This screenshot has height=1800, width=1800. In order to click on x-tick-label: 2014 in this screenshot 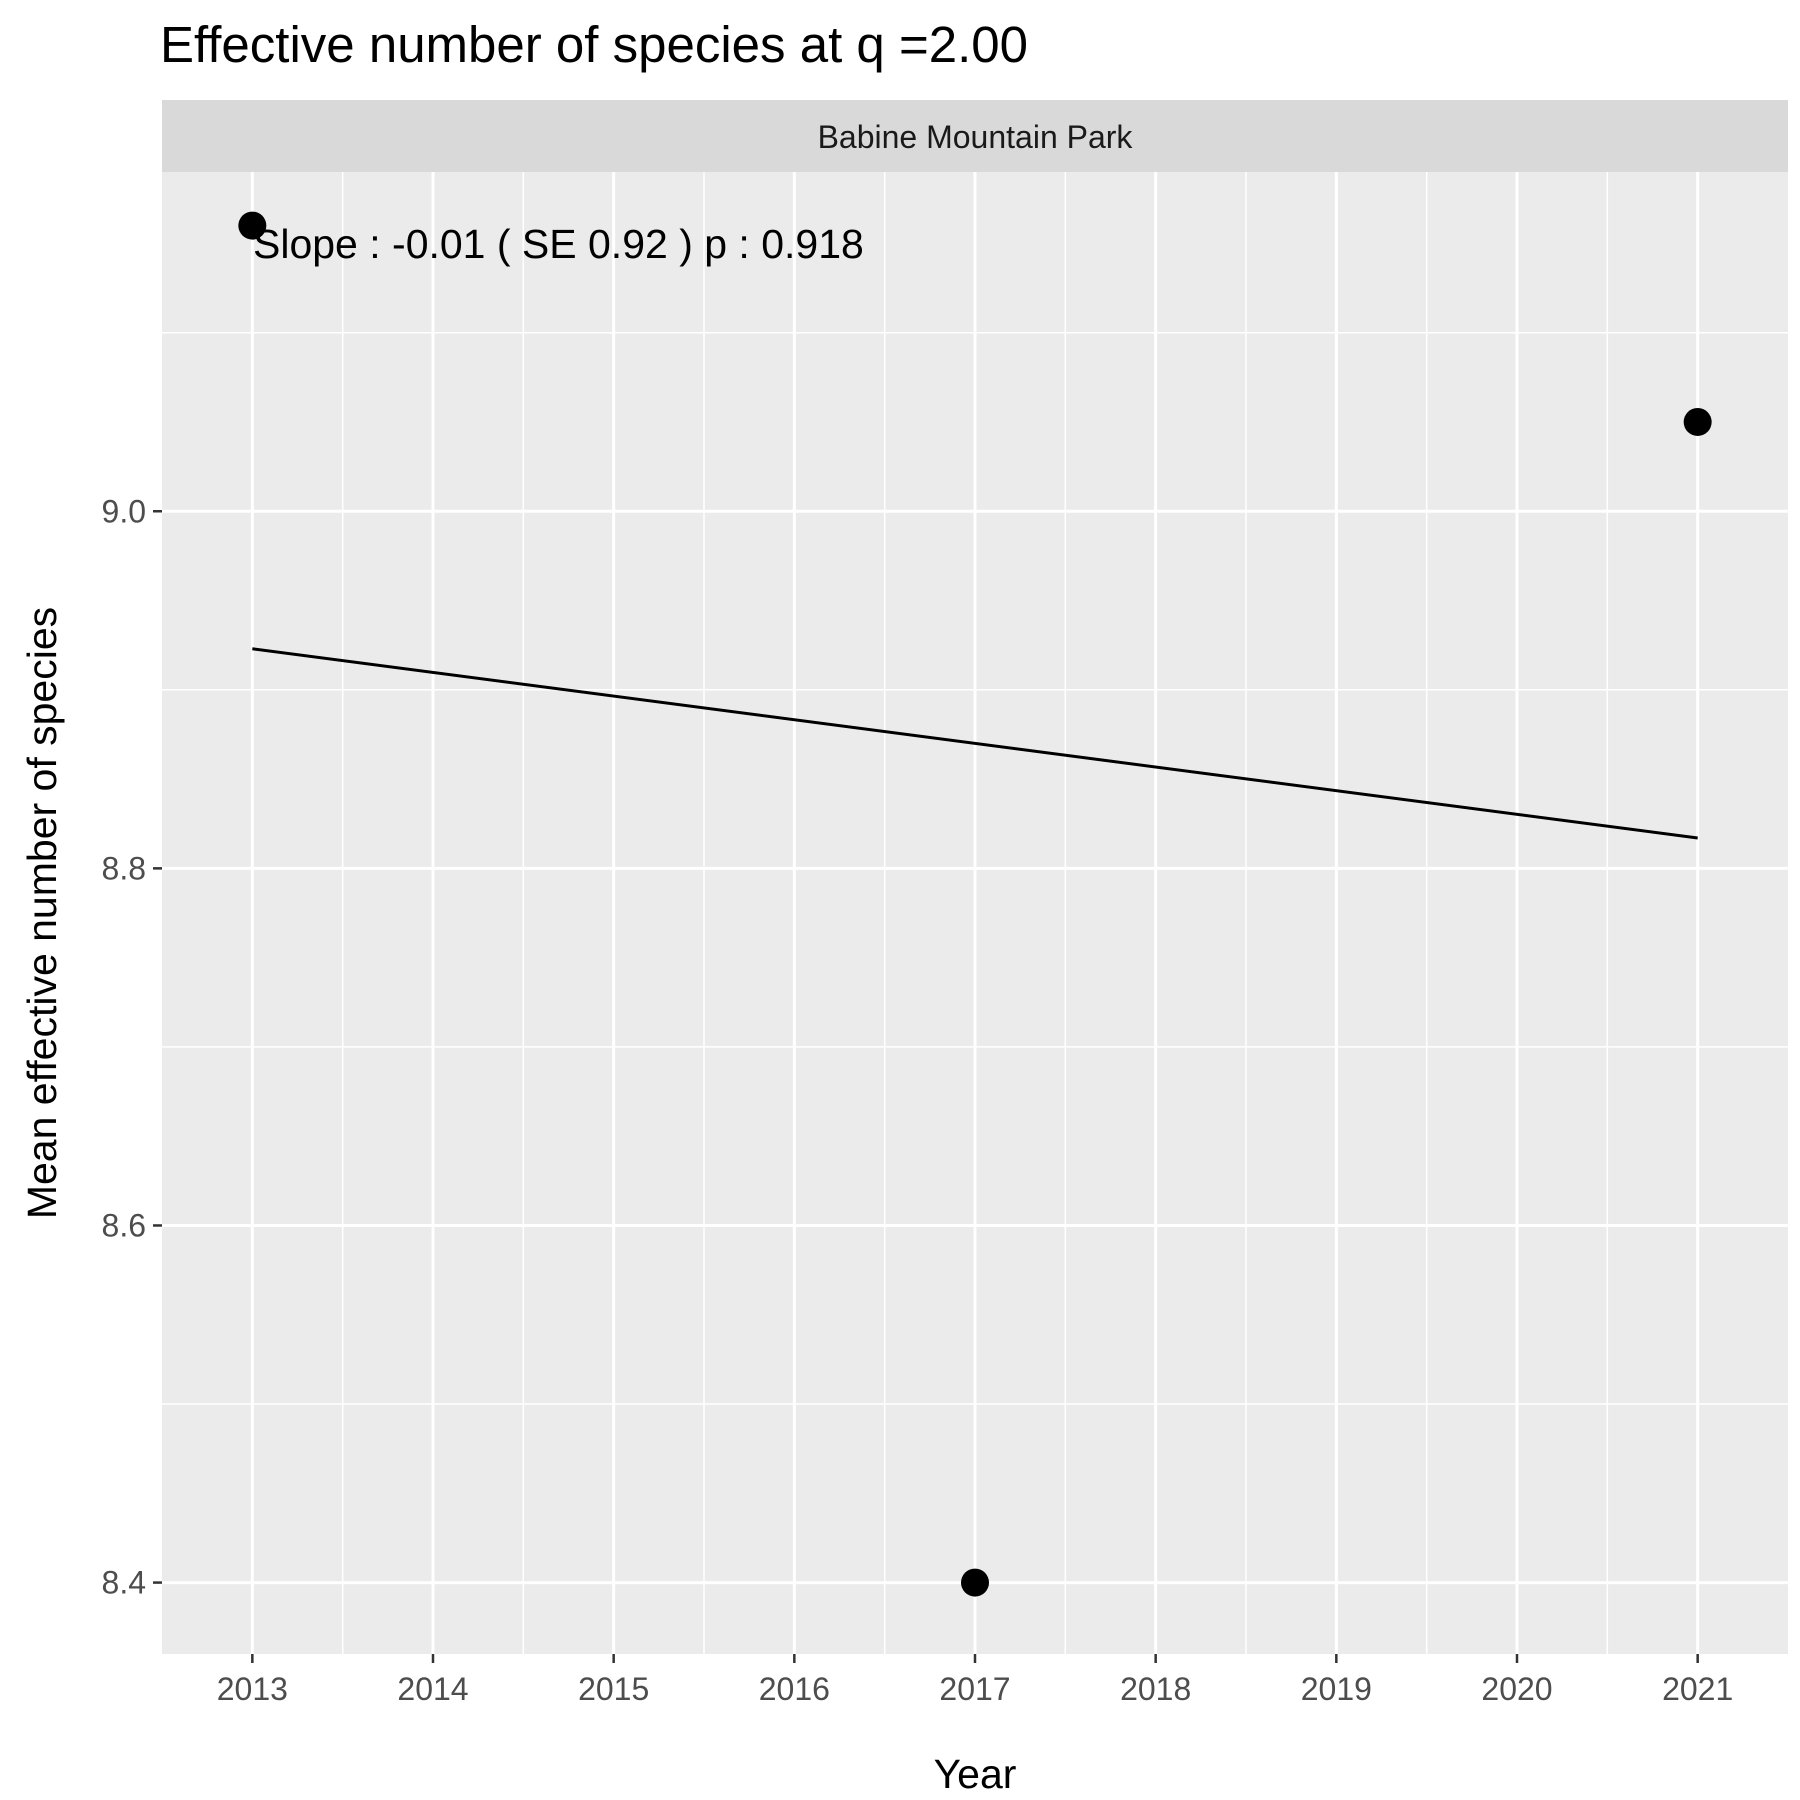, I will do `click(432, 1689)`.